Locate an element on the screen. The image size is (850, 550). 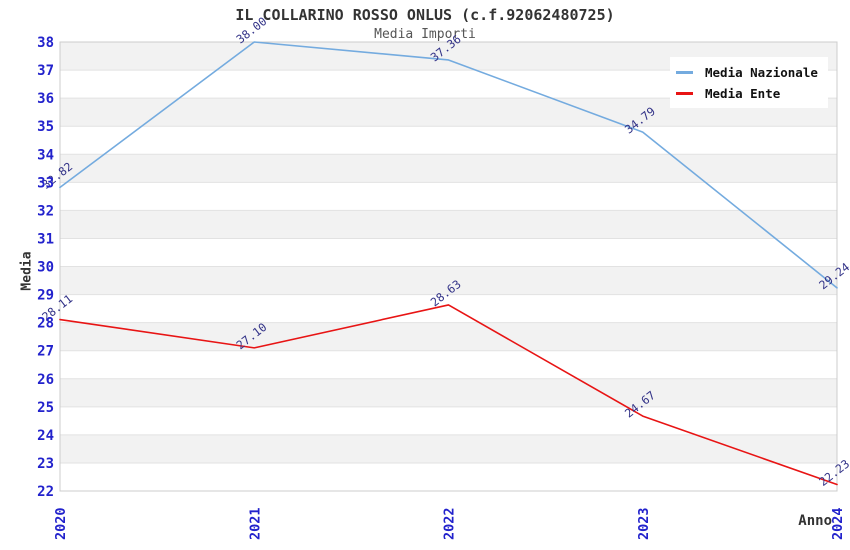
y-tick-label: 28 is located at coordinates (45, 324).